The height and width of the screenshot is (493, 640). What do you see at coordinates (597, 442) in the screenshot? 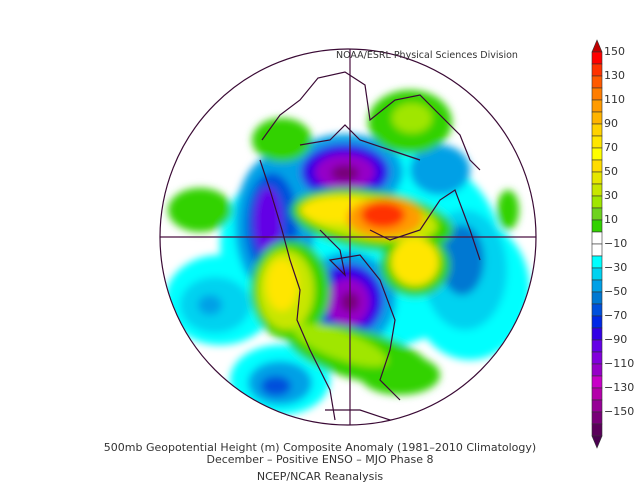
I see `colorbar-bottom-arrow` at bounding box center [597, 442].